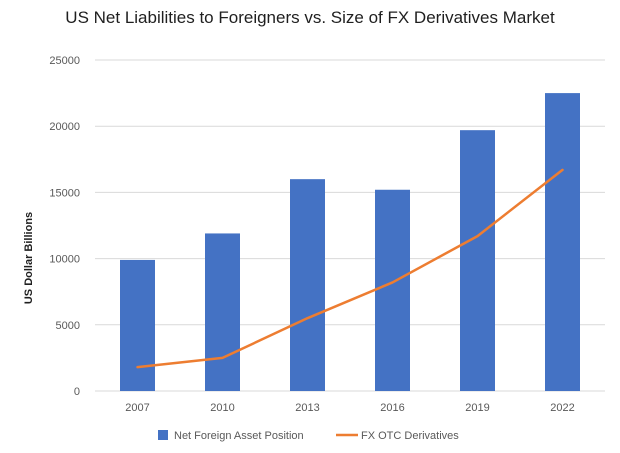  Describe the element at coordinates (77, 392) in the screenshot. I see `y-tick-label: 0` at that location.